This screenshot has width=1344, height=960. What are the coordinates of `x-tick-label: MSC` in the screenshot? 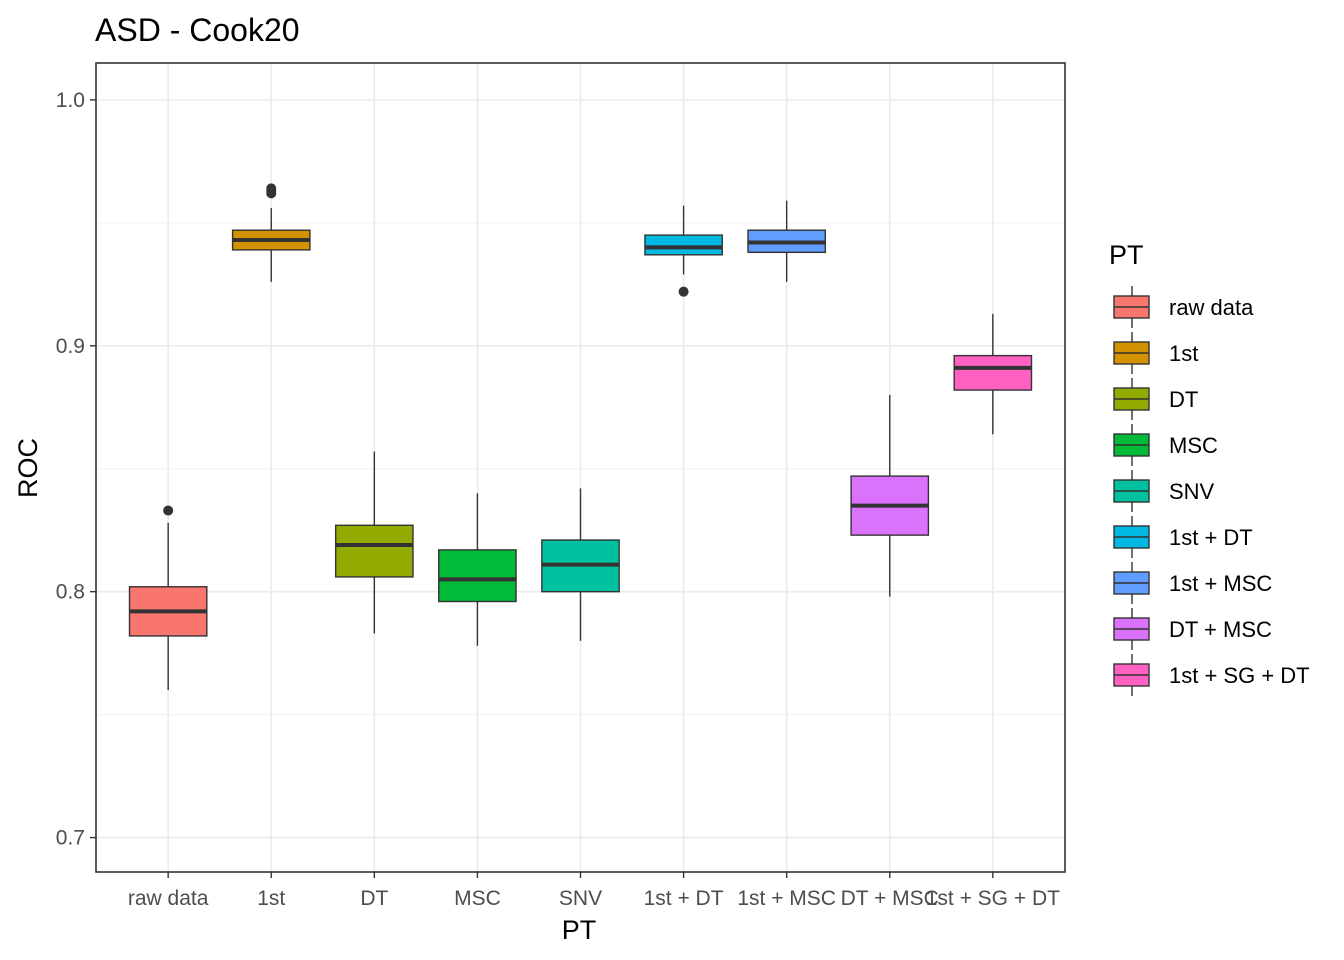 It's located at (477, 898).